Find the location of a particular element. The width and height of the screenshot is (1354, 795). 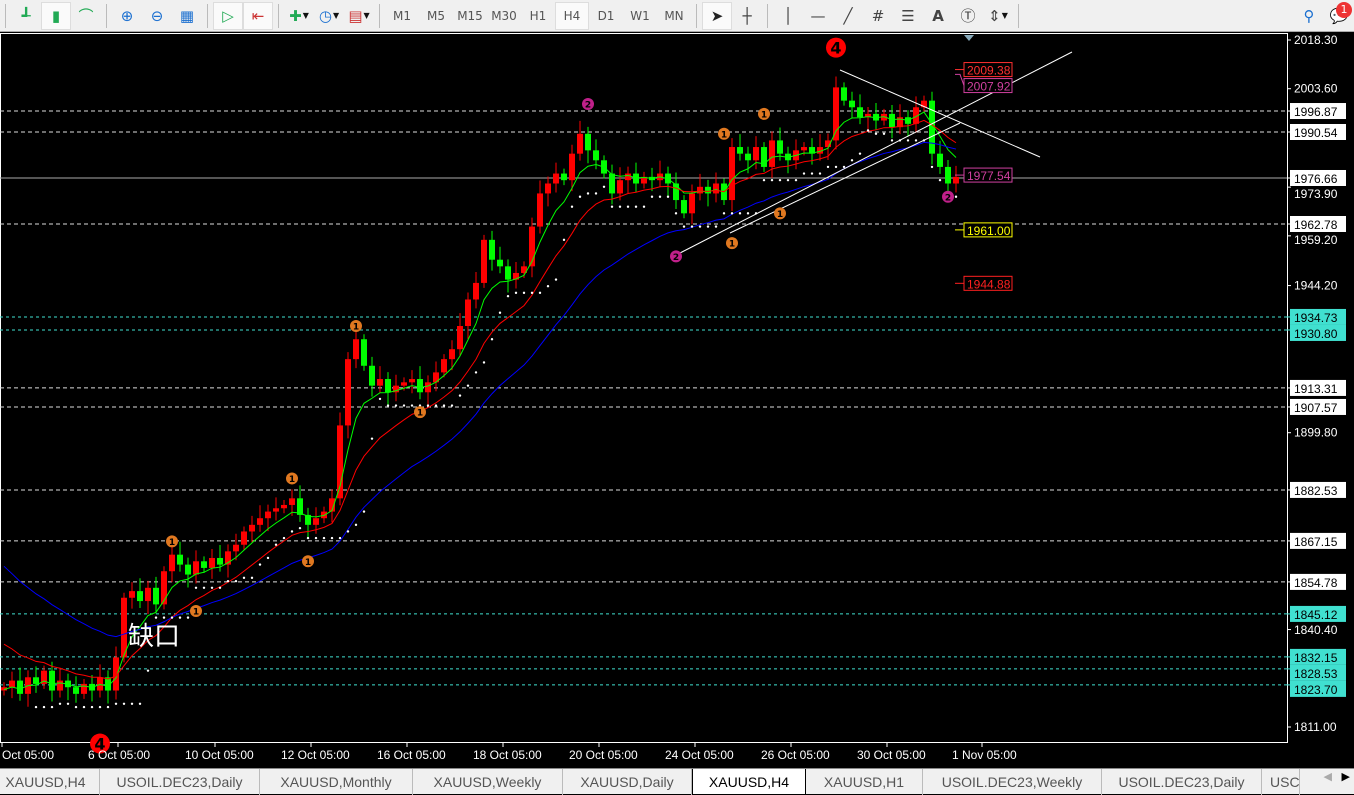

price-tick-label: 1811.00 is located at coordinates (1315, 727).